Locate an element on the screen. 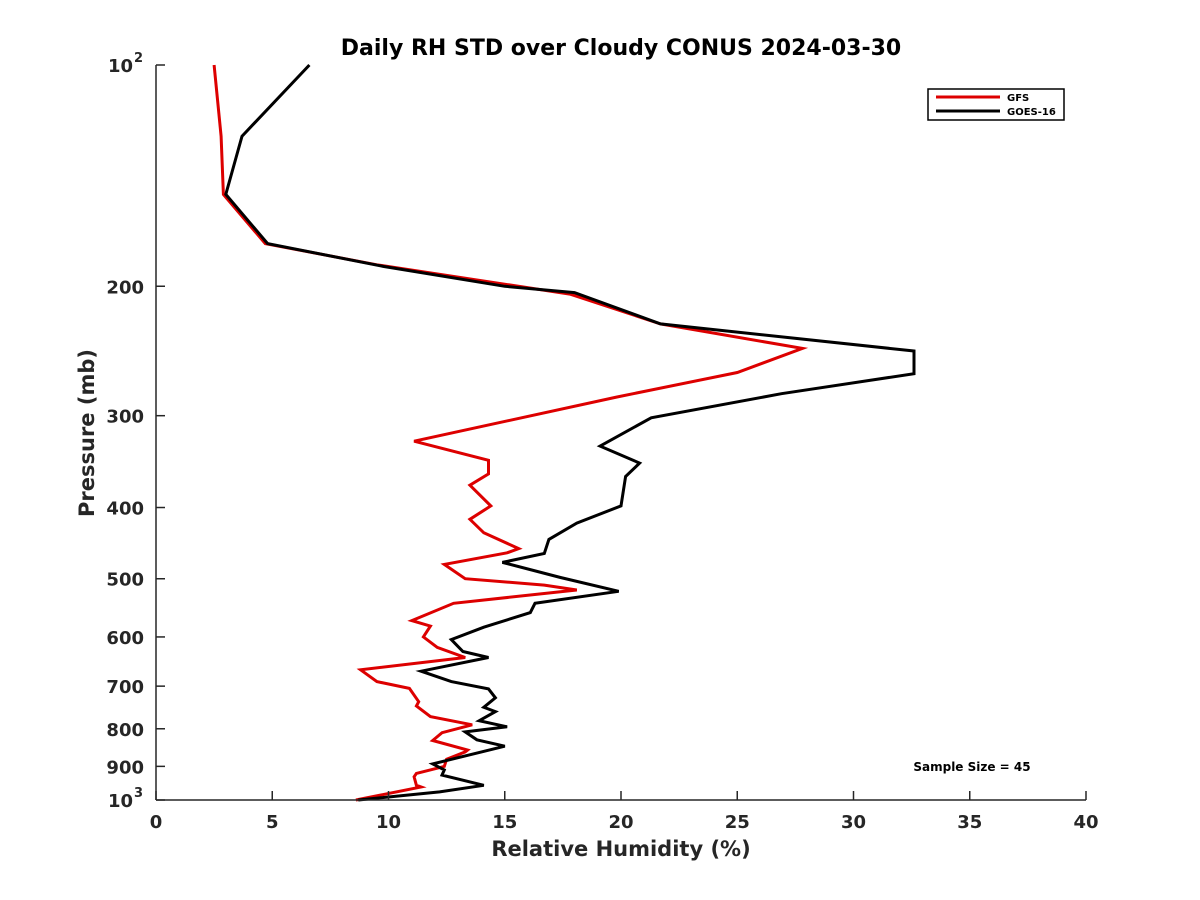 The image size is (1200, 900). y-tick-exponent: 3 is located at coordinates (138, 793).